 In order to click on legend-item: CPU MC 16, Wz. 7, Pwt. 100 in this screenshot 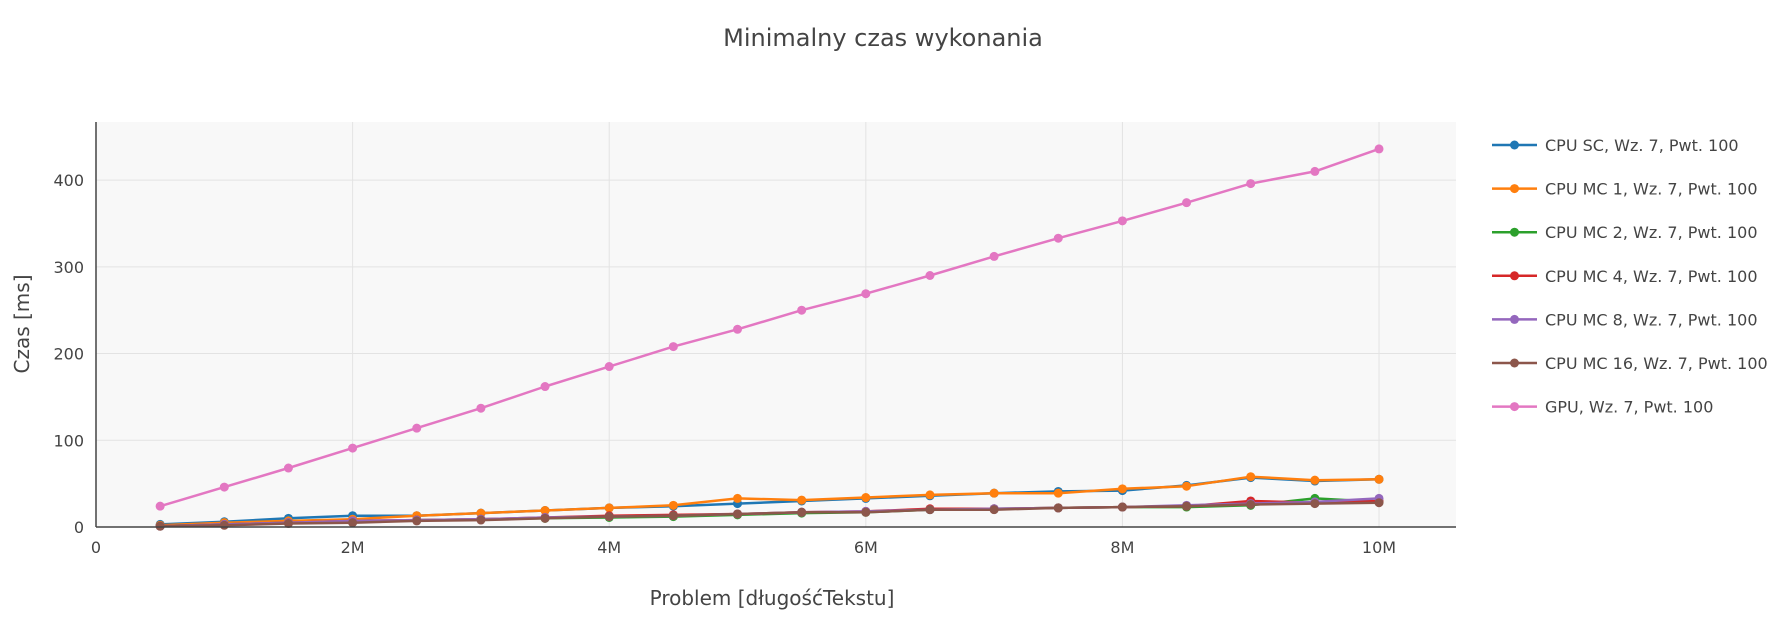, I will do `click(1630, 363)`.